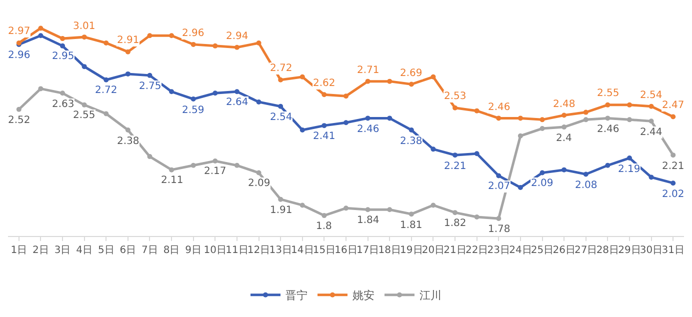 This screenshot has height=317, width=692. What do you see at coordinates (324, 226) in the screenshot?
I see `data-label: 1.8` at bounding box center [324, 226].